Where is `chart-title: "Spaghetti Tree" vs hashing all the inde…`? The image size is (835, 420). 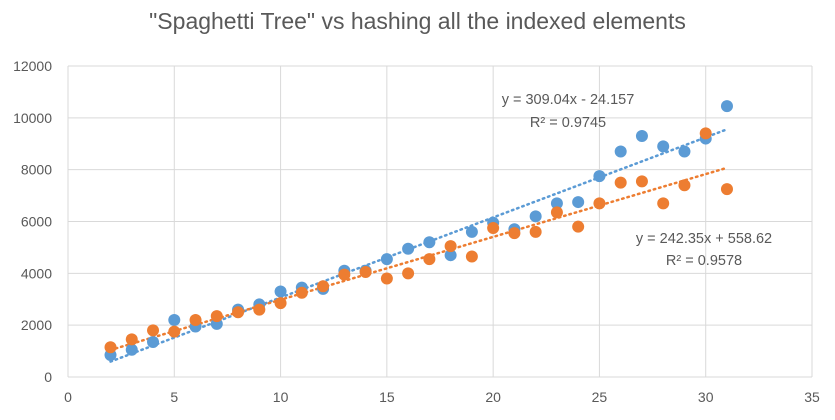
chart-title: "Spaghetti Tree" vs hashing all the inde… is located at coordinates (417, 21).